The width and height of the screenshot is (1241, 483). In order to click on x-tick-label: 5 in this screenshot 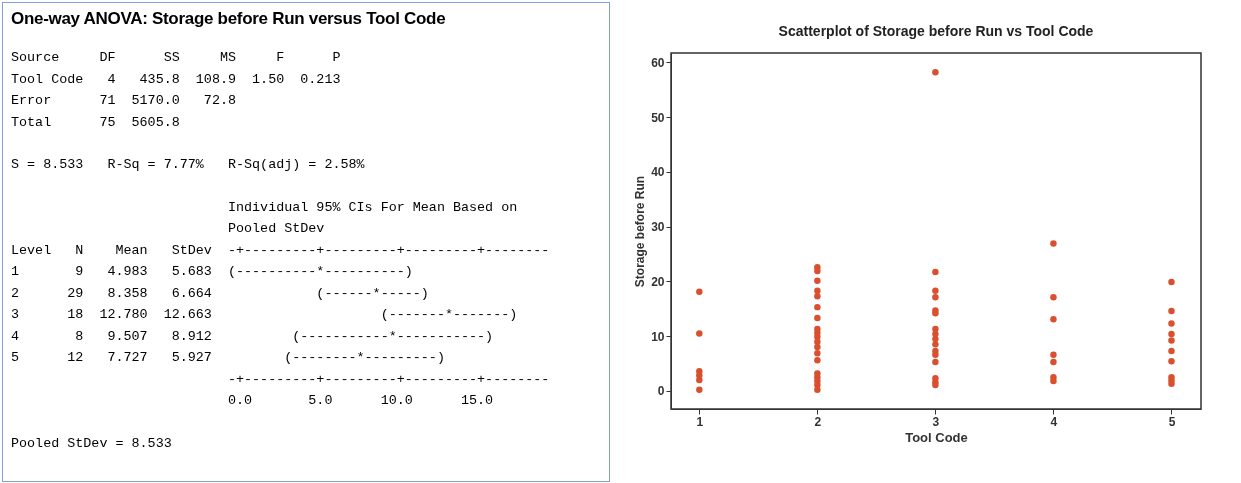, I will do `click(1172, 421)`.